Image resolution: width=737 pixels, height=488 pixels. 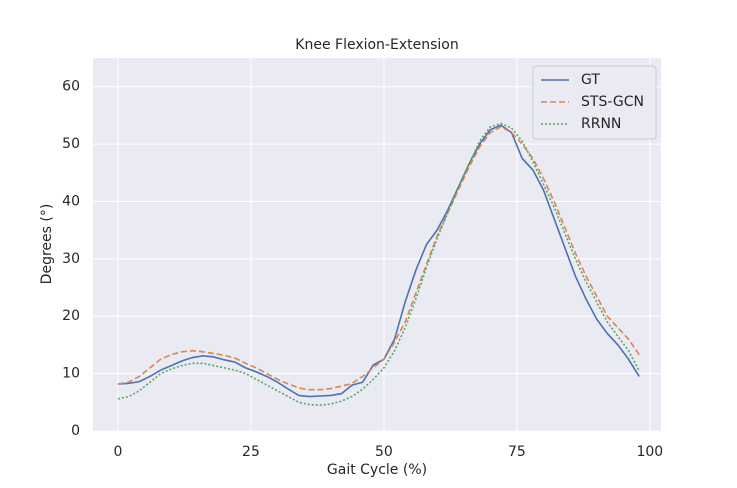 I want to click on y-tick-label: 0, so click(x=75, y=431).